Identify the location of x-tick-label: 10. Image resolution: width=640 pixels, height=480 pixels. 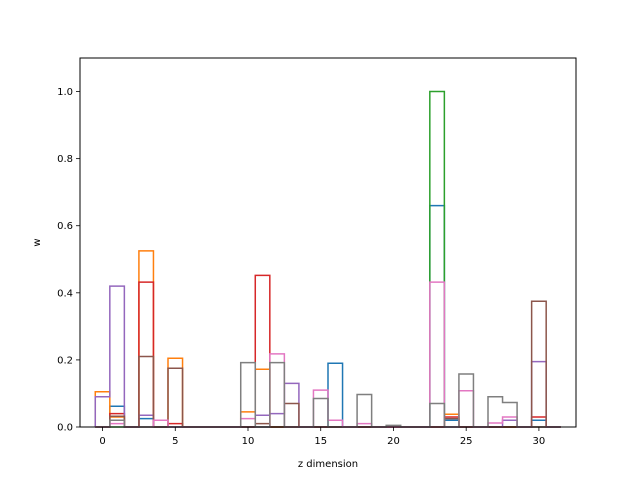
(248, 441).